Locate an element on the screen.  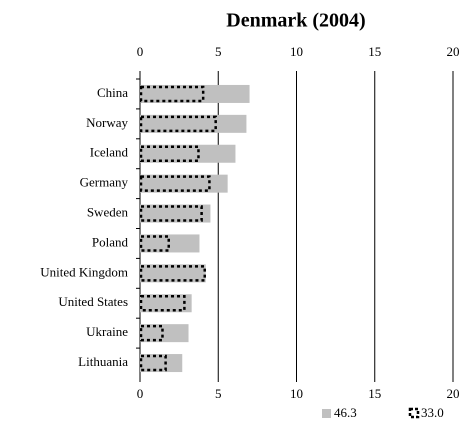
y-tick-label: United States is located at coordinates (93, 301).